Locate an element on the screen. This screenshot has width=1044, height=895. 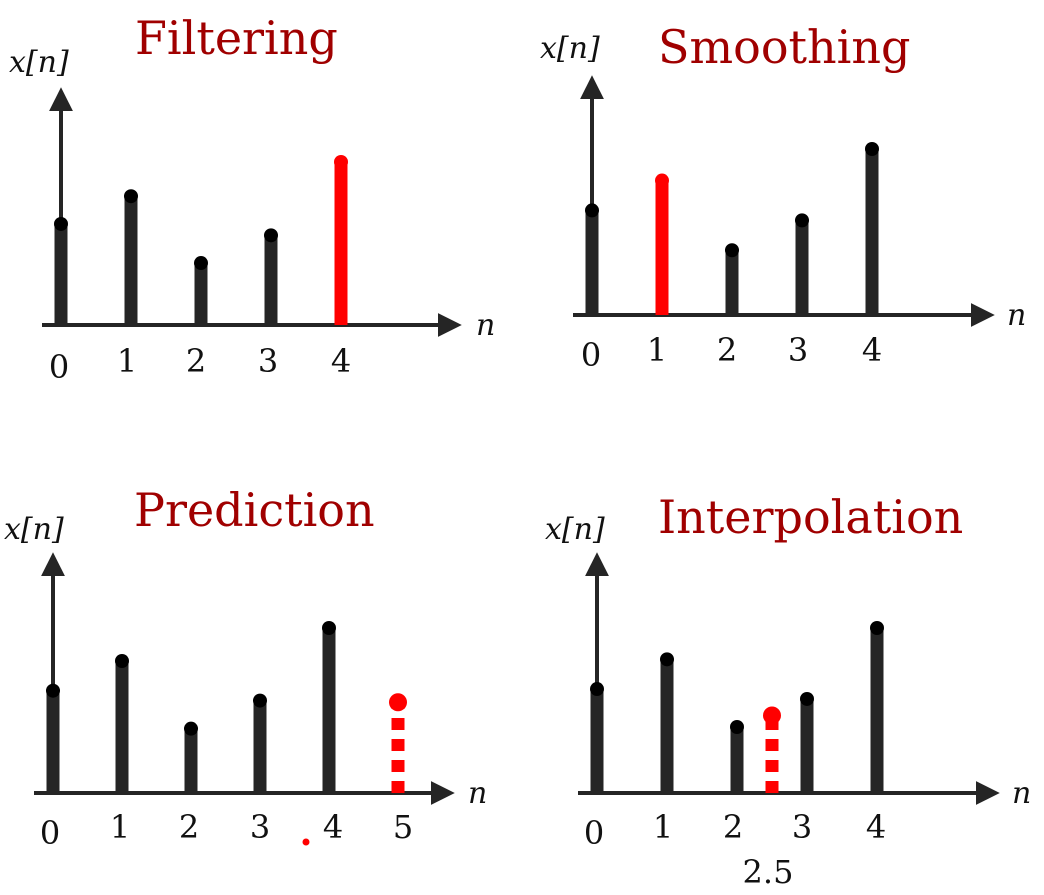
tick-labels: 0 1 2 3 4 2.5 is located at coordinates (735, 849).